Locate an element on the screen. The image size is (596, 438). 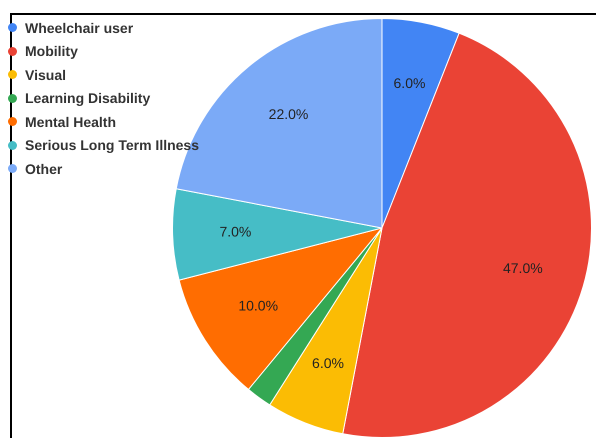
data-label: 10.0% is located at coordinates (258, 305).